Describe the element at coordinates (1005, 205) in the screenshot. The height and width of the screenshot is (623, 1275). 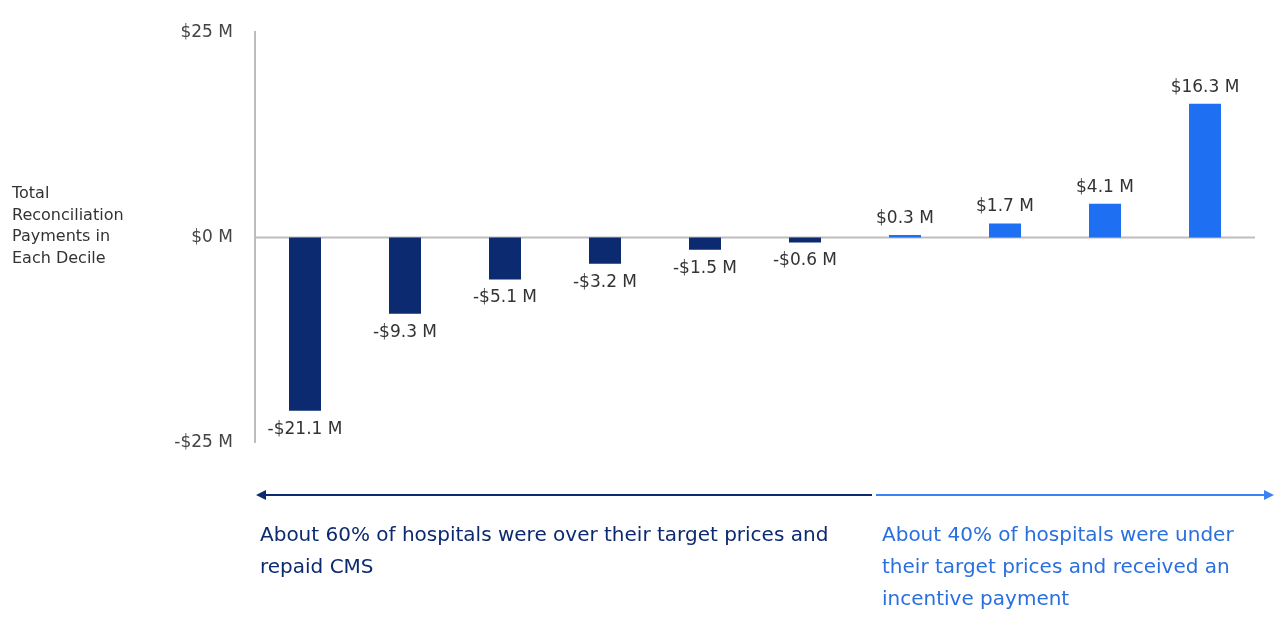
I see `data-label: $1.7 M` at that location.